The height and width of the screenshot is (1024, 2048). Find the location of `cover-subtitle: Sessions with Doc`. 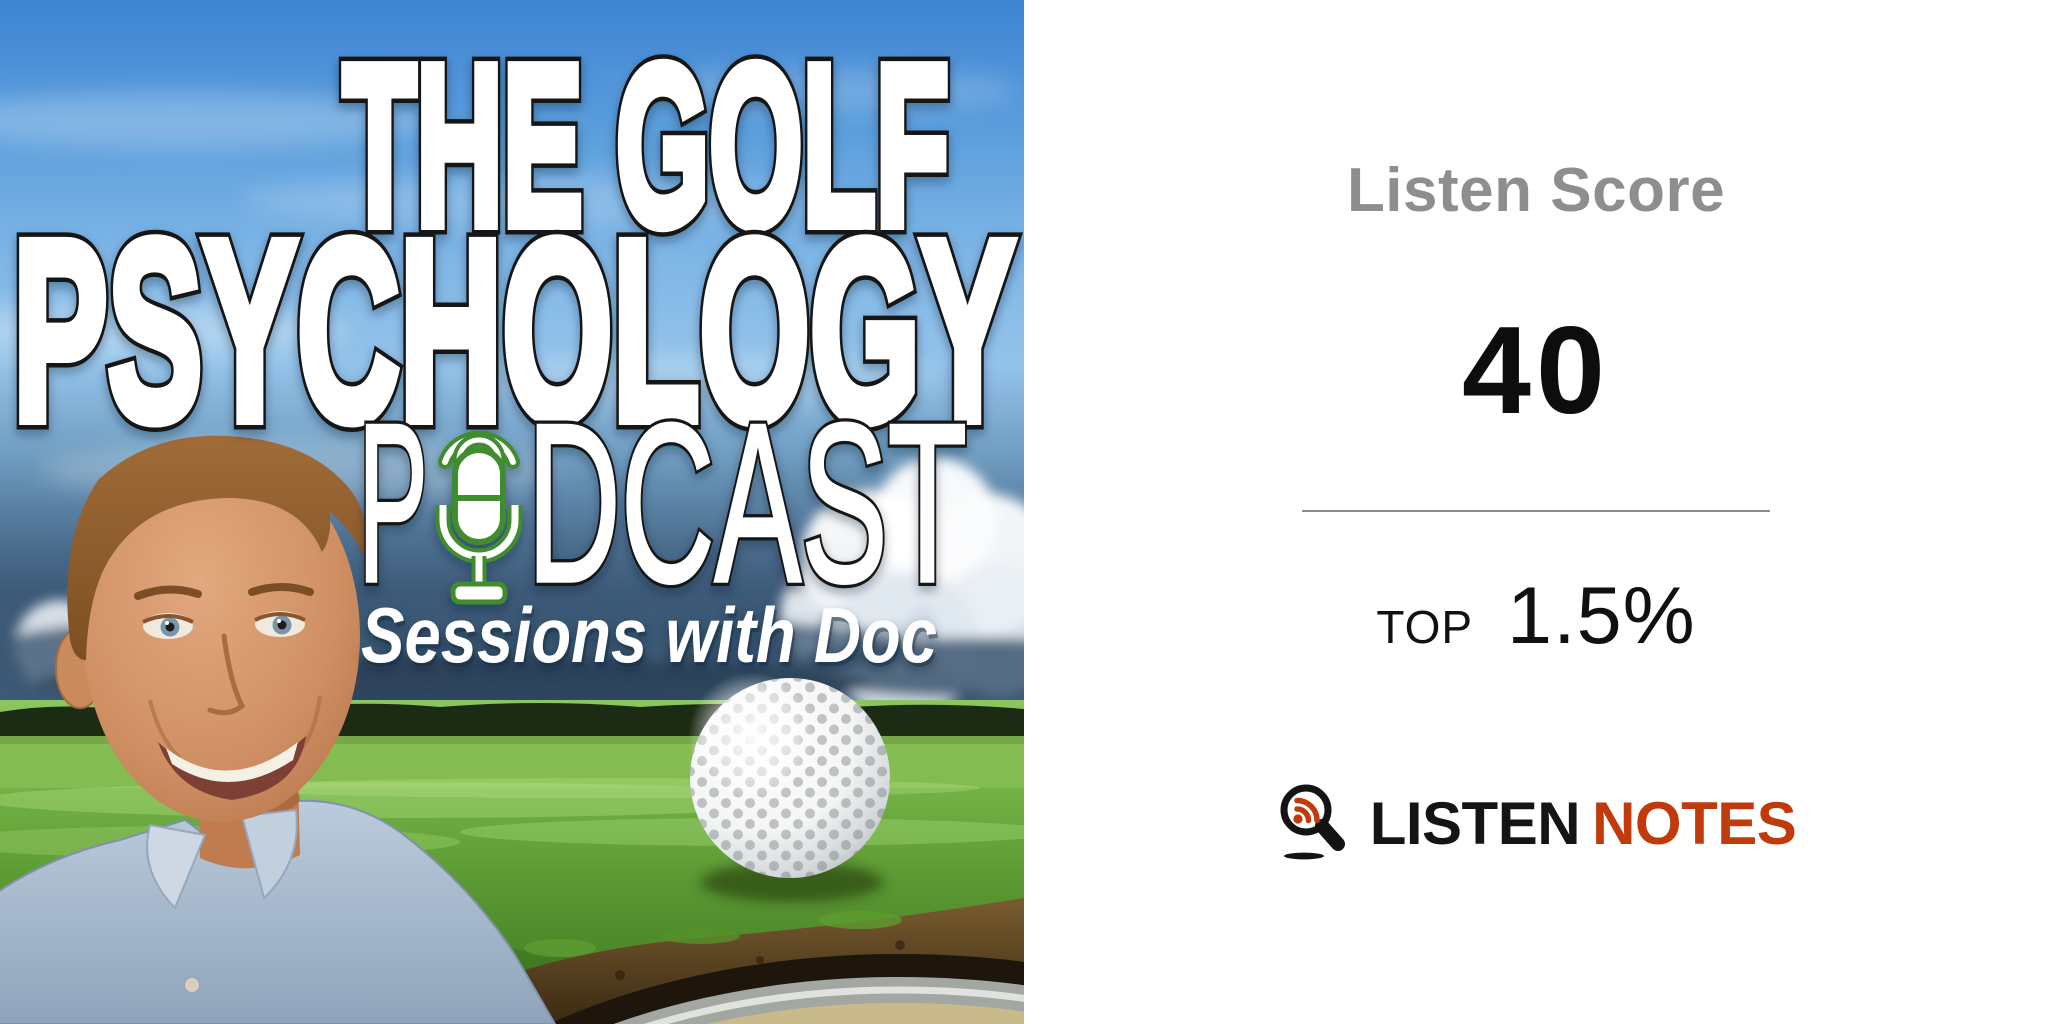

cover-subtitle: Sessions with Doc is located at coordinates (649, 635).